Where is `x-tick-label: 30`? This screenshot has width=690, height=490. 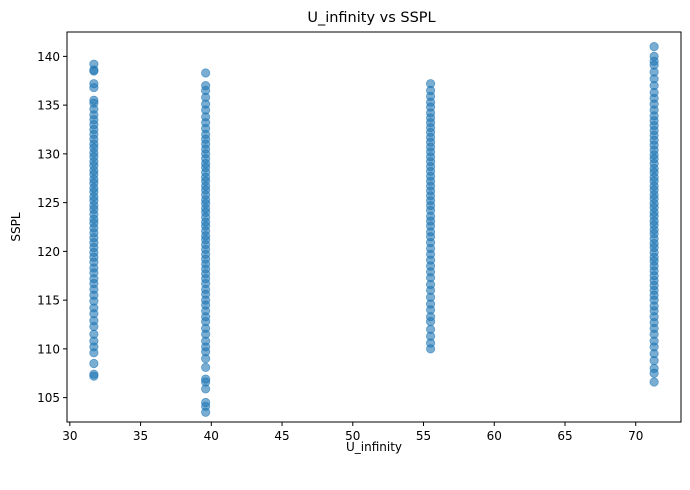
x-tick-label: 30 is located at coordinates (69, 436).